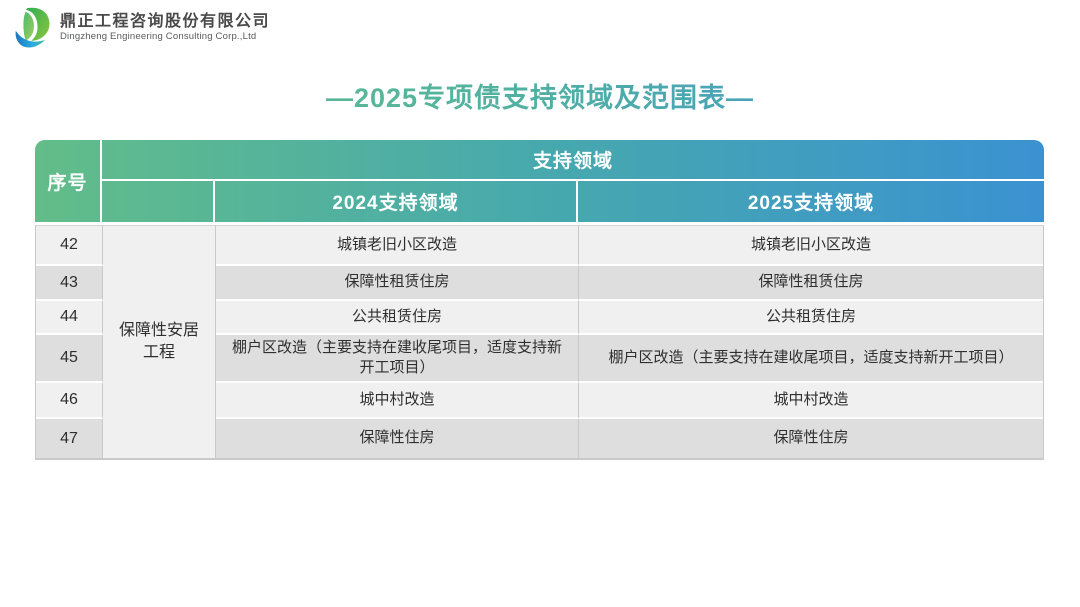 The image size is (1080, 607). I want to click on table-header: 序号 支持领域 2024支持领域 2025支持领域, so click(539, 181).